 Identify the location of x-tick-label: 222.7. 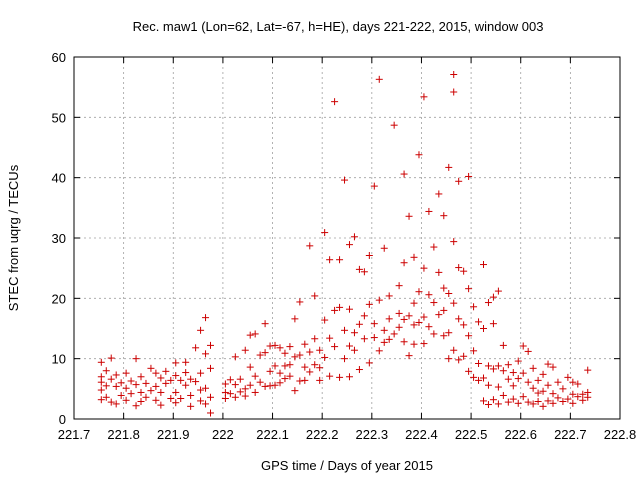
(570, 434).